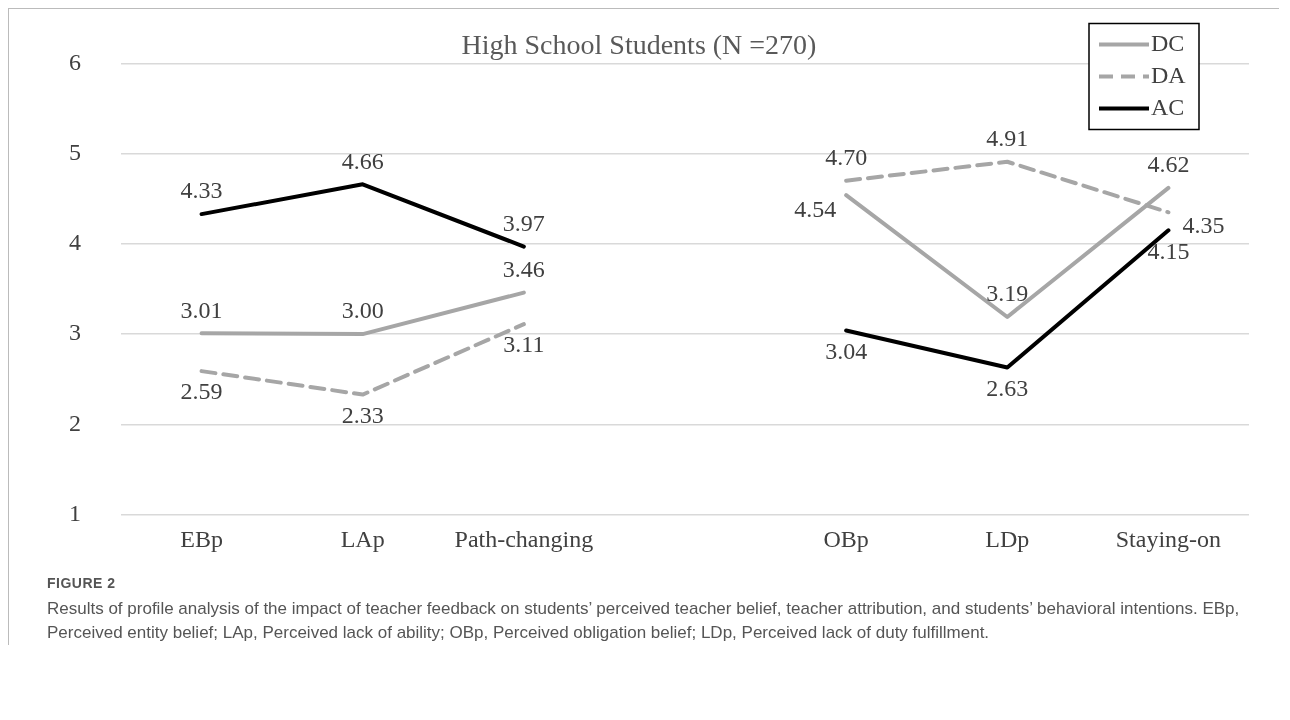 Image resolution: width=1290 pixels, height=720 pixels. What do you see at coordinates (201, 391) in the screenshot?
I see `data-label: 2.59` at bounding box center [201, 391].